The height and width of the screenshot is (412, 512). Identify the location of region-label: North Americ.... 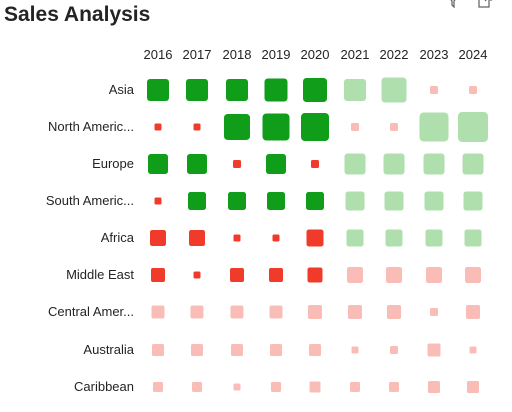
(91, 126).